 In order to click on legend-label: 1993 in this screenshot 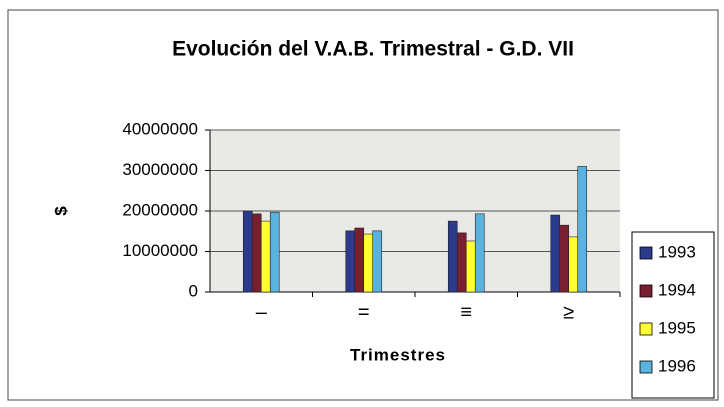, I will do `click(677, 251)`.